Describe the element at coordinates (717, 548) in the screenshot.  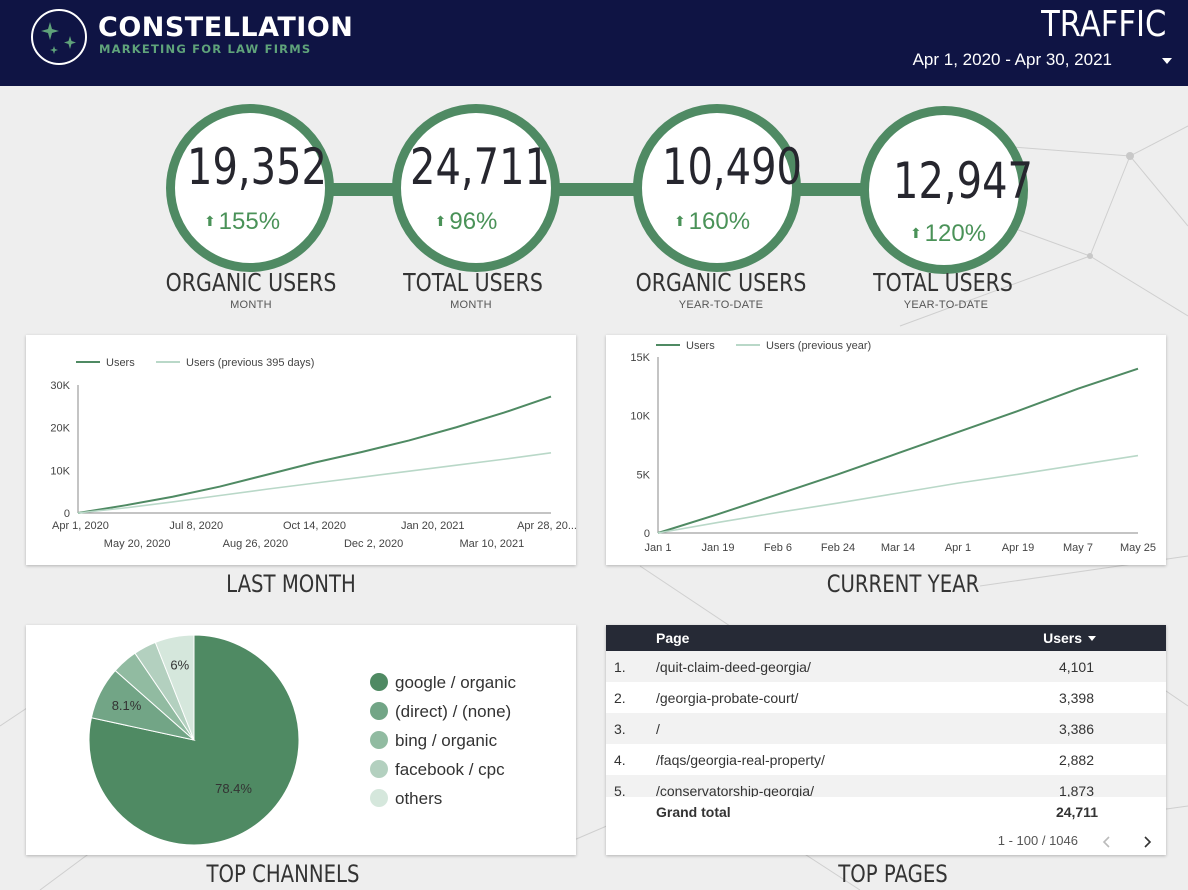
I see `x-tick-label: Jan 19` at that location.